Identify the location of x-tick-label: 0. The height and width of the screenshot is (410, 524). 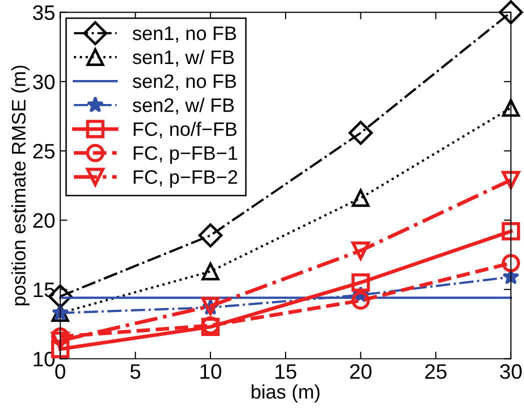
(60, 371).